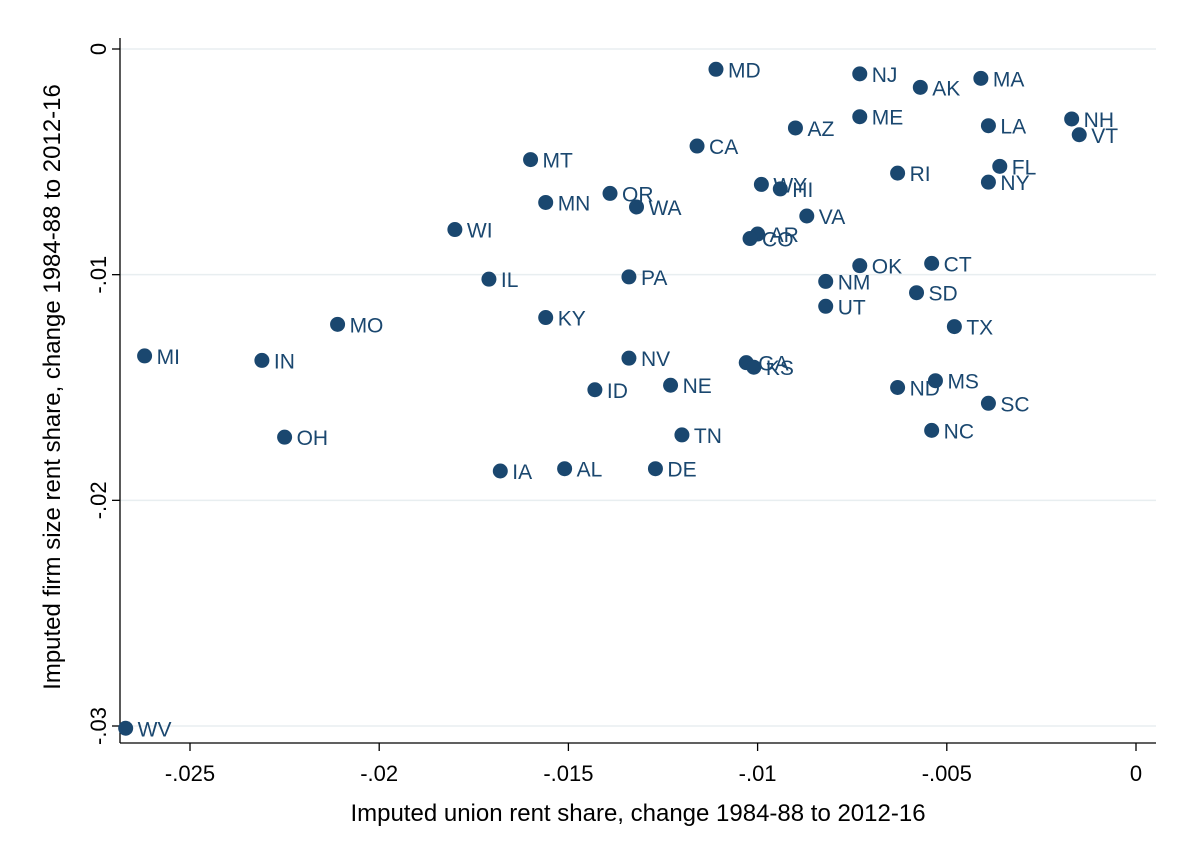  I want to click on point-label-ky: KY, so click(572, 319).